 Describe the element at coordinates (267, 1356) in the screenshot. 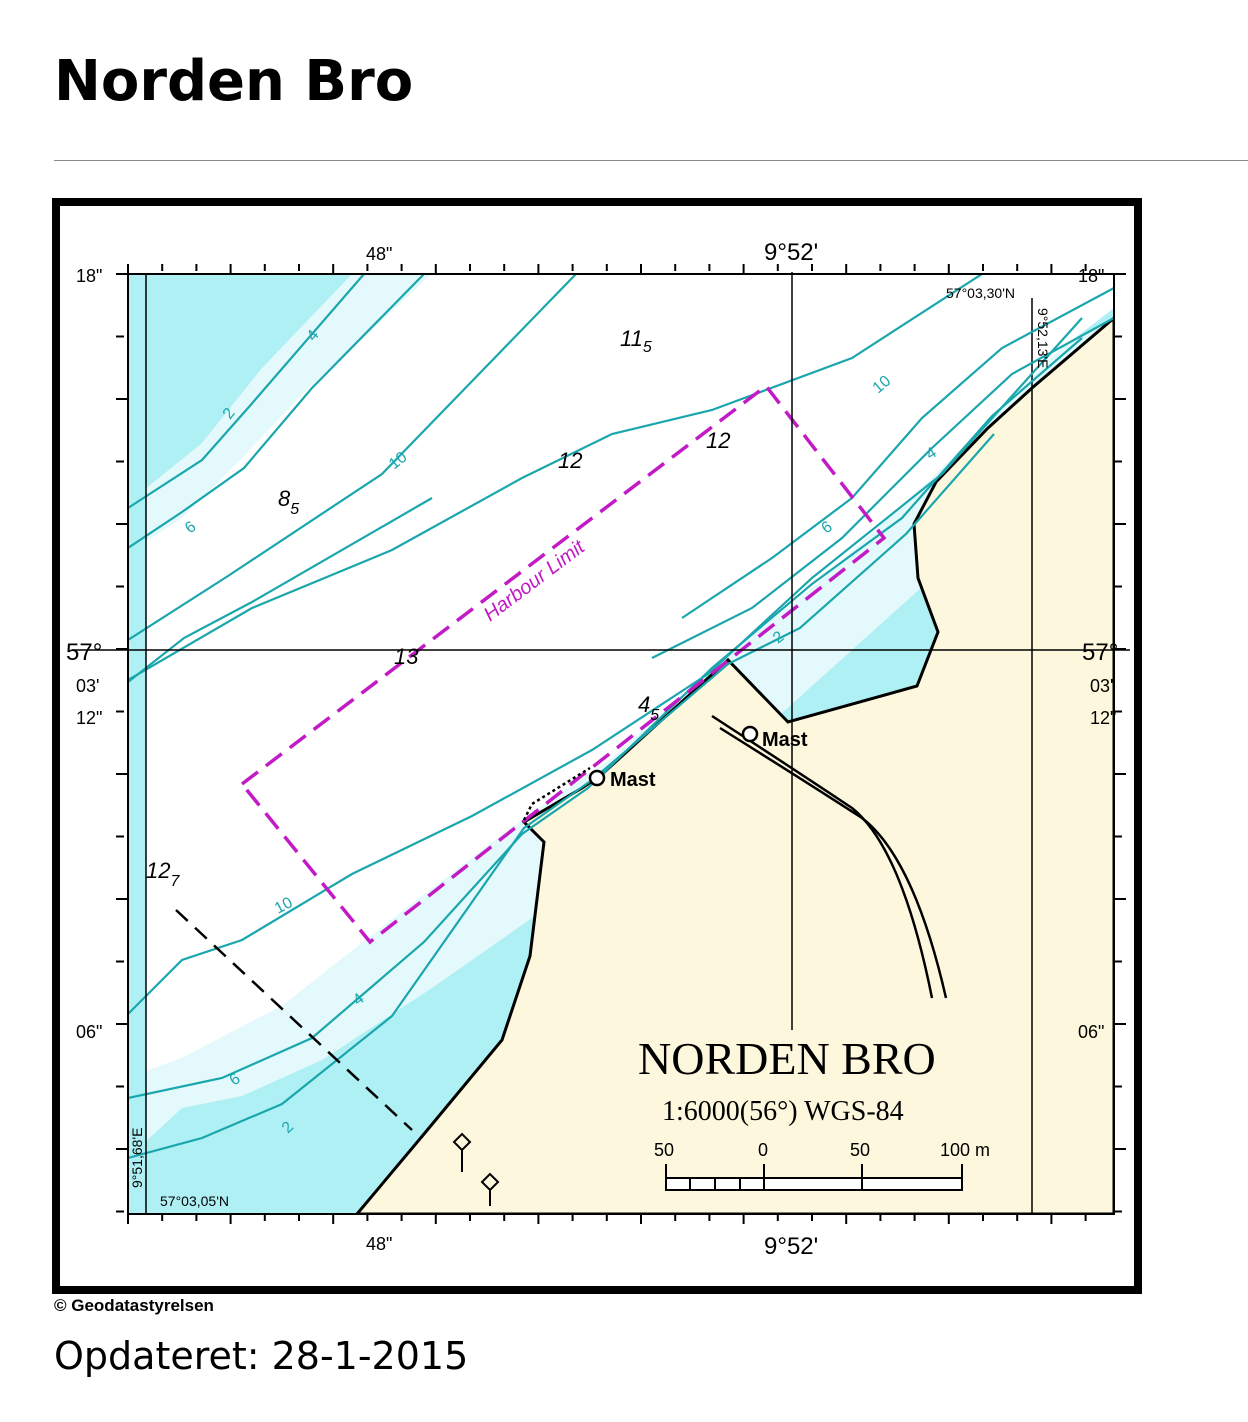

I see `updated-line: Opdateret: 28-1-2015` at that location.